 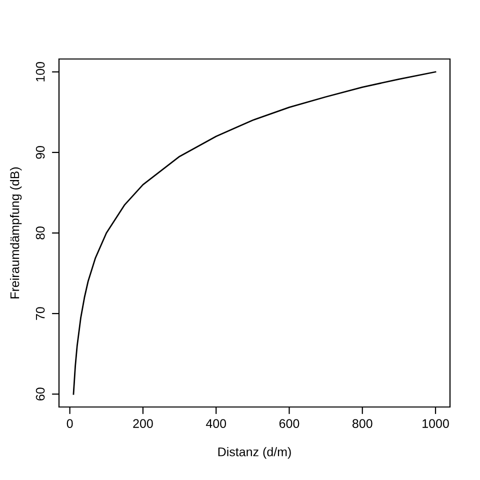 What do you see at coordinates (435, 423) in the screenshot?
I see `x-tick-label: 1000` at bounding box center [435, 423].